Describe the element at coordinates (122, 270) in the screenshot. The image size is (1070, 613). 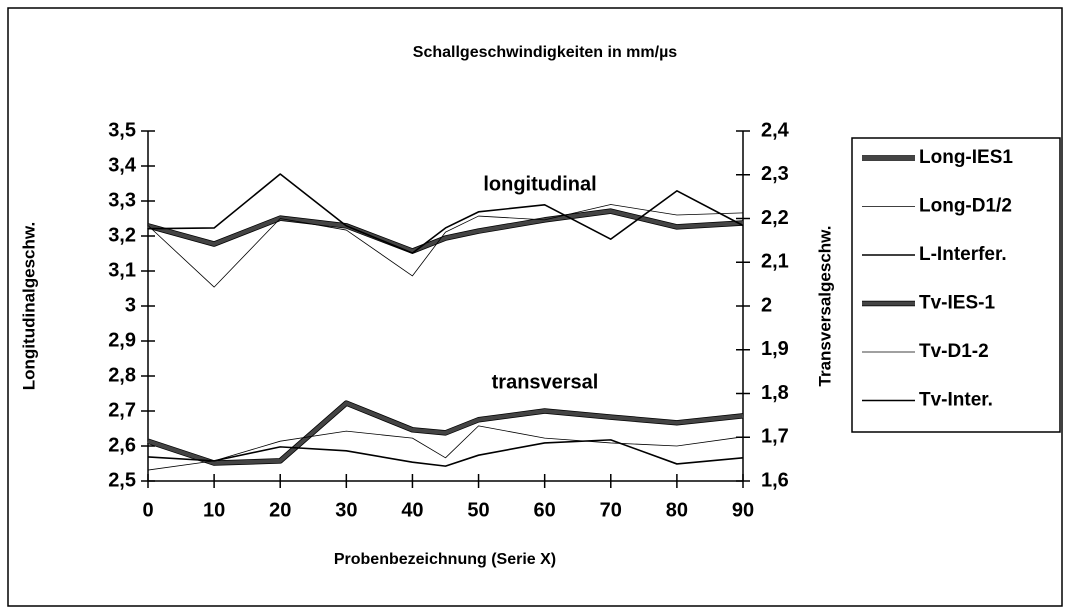
I see `y-tick-label: 3,1` at that location.